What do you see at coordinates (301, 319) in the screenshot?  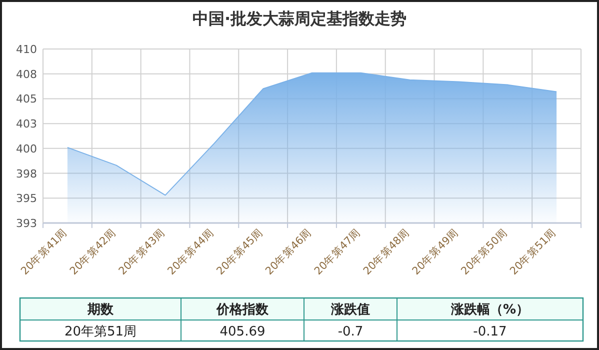 I see `table: 期数 价格指数 涨跌值 涨跌幅（%） 20年第51周 405.69 -0.7 -0.17` at bounding box center [301, 319].